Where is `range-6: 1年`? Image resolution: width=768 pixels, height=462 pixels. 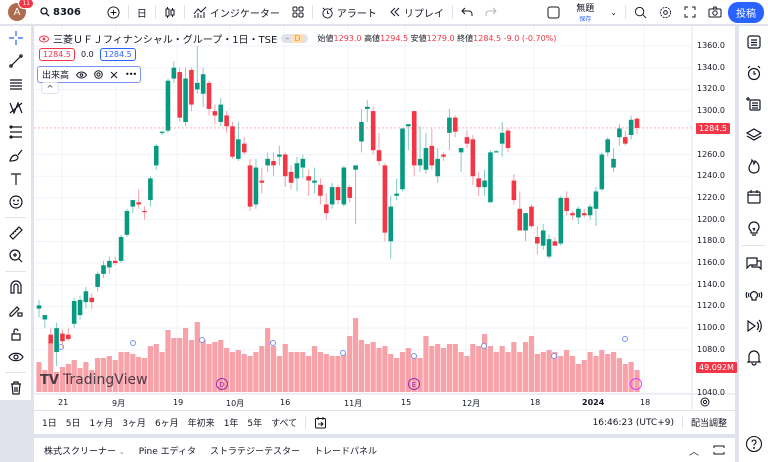 range-6: 1年 is located at coordinates (231, 424).